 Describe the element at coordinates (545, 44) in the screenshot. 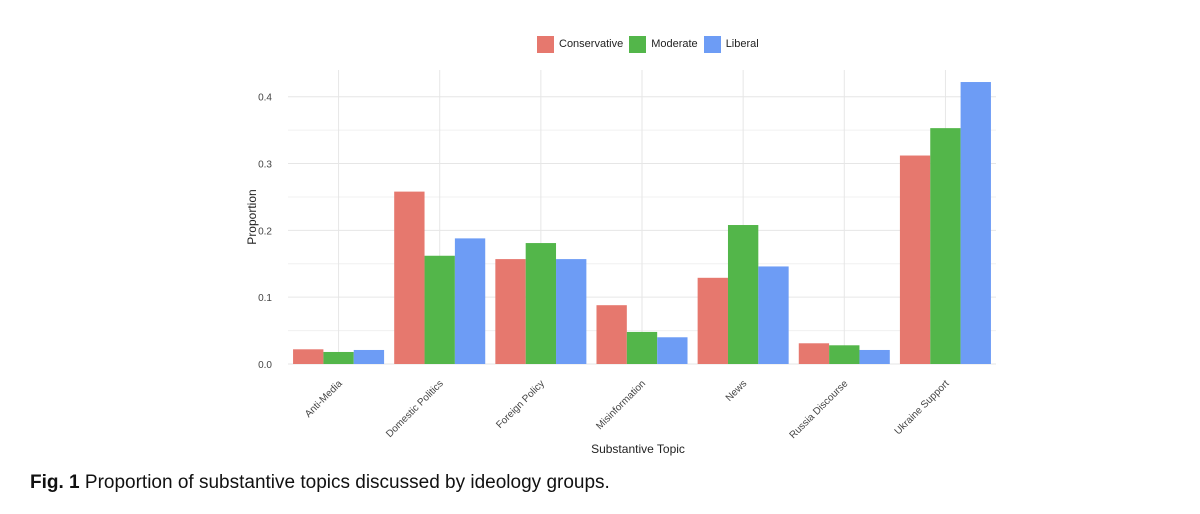

I see `legend-swatch-conservative` at that location.